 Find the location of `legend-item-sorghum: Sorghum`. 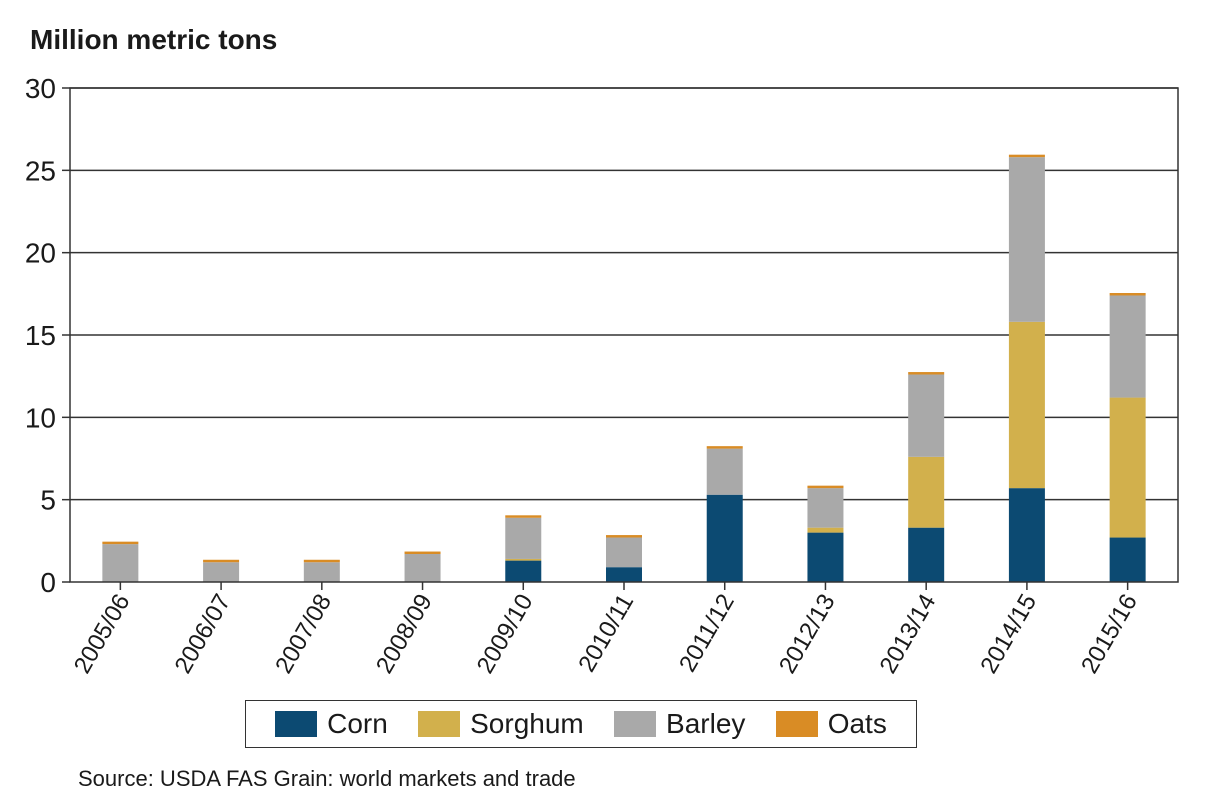

legend-item-sorghum: Sorghum is located at coordinates (501, 724).